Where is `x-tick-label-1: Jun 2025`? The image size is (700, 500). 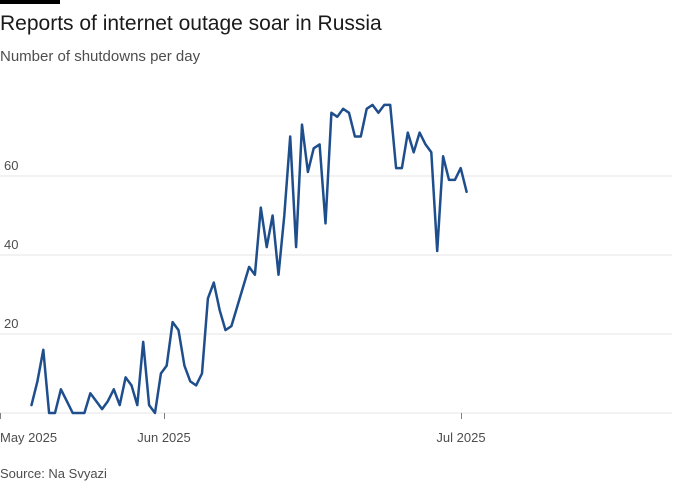
x-tick-label-1: Jun 2025 is located at coordinates (164, 437).